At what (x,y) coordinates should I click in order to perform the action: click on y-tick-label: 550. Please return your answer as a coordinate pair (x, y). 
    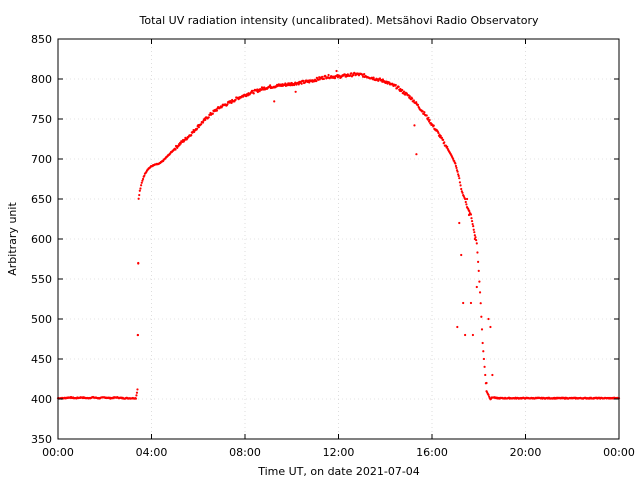
    Looking at the image, I should click on (41, 279).